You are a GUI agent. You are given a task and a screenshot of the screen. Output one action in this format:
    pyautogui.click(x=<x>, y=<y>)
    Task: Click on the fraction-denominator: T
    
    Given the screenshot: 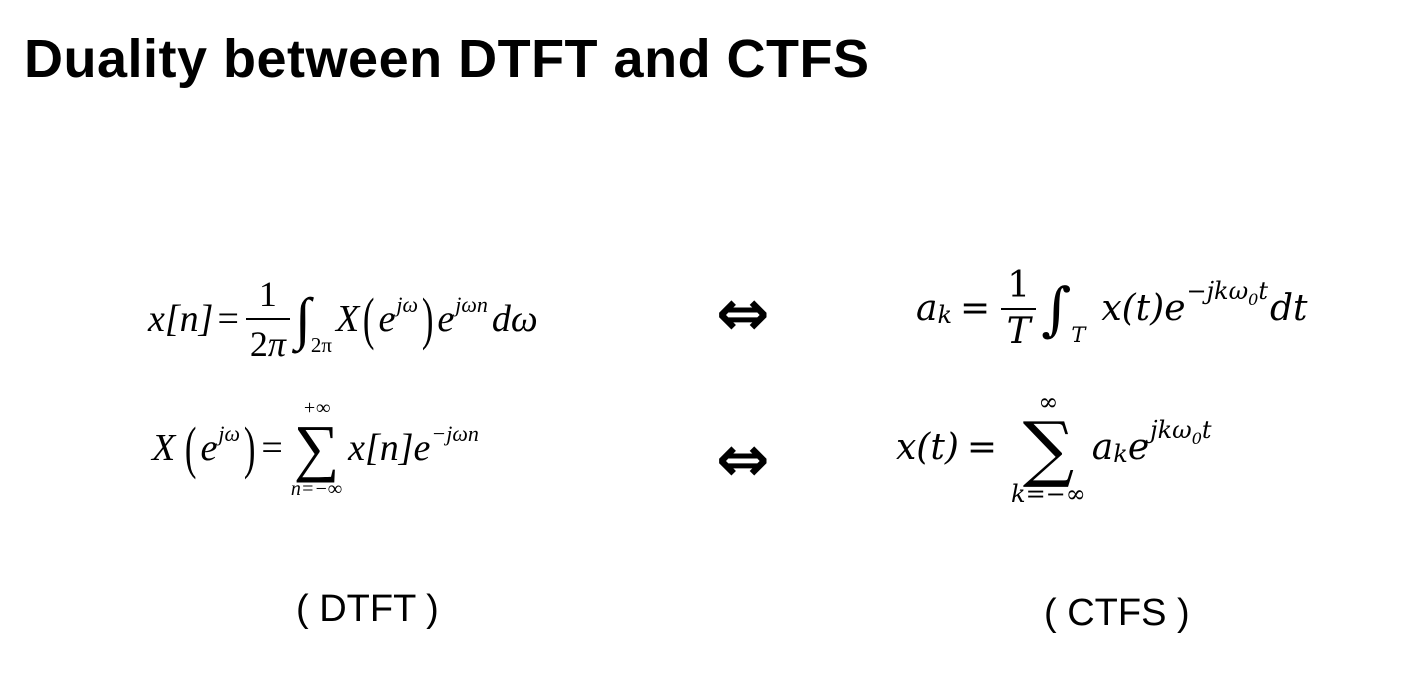 What is the action you would take?
    pyautogui.click(x=1018, y=331)
    